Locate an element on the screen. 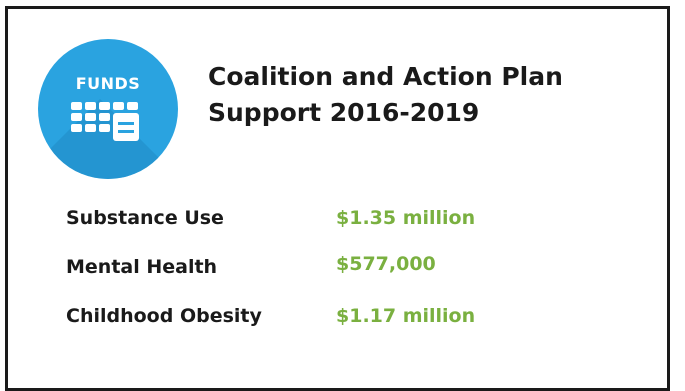 The image size is (685, 391). funding-row-label: Mental Health is located at coordinates (142, 267).